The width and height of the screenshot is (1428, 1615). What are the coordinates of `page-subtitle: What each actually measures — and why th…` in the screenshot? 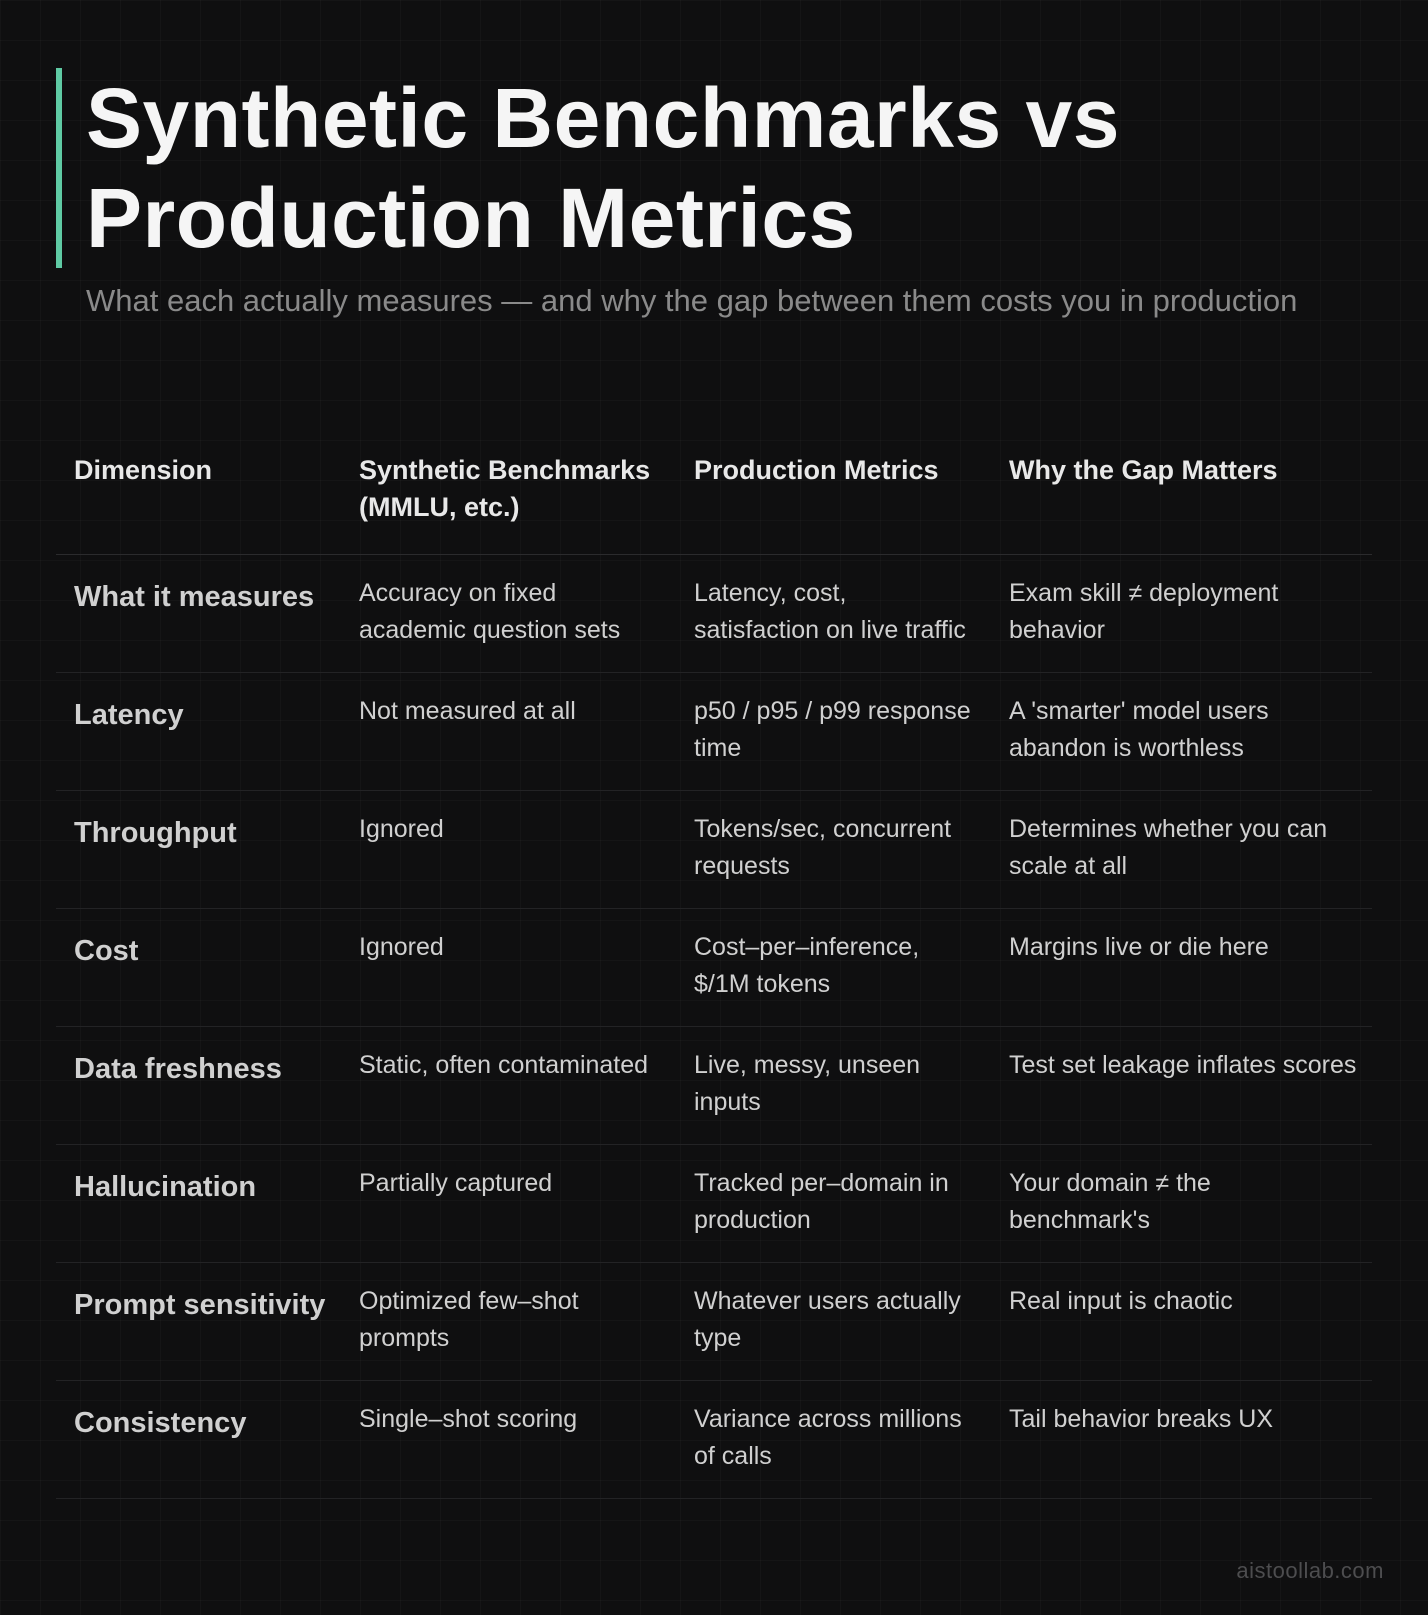 It's located at (692, 300).